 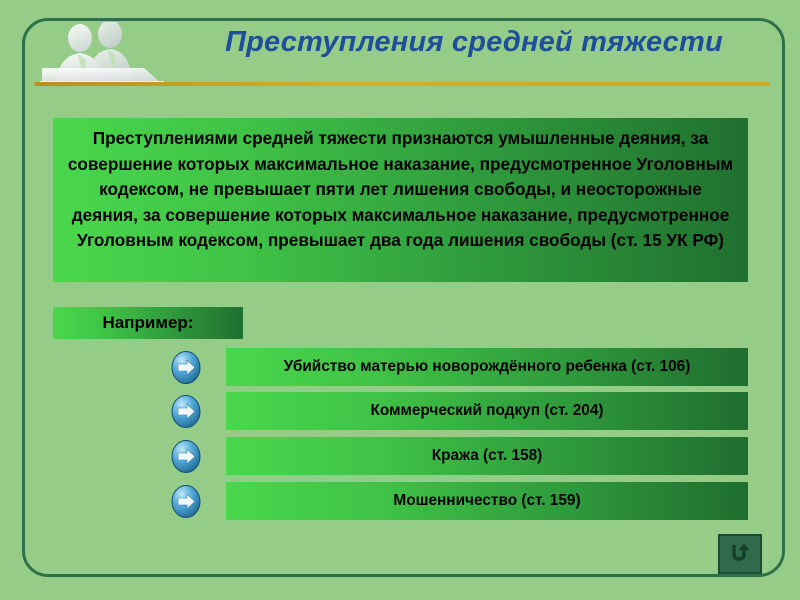 What do you see at coordinates (148, 323) in the screenshot?
I see `example-label: Например:` at bounding box center [148, 323].